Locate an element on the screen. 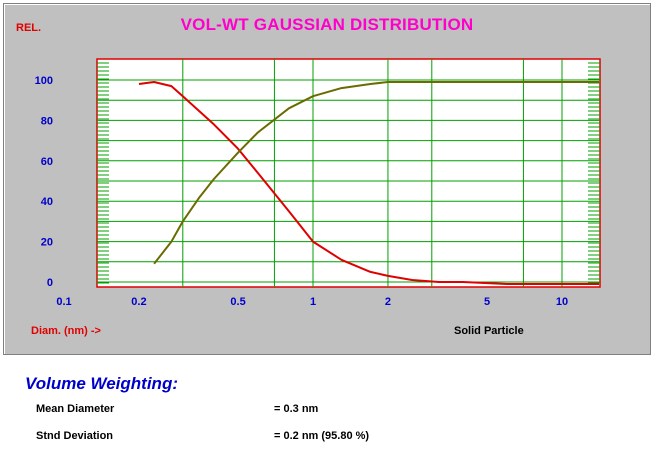  y-tick-label: 80 is located at coordinates (47, 121).